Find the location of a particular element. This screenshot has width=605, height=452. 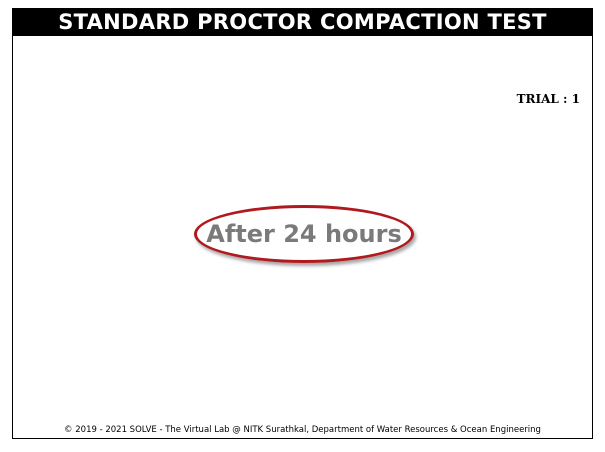

elapsed-time-ellipse: After 24 hours is located at coordinates (304, 234).